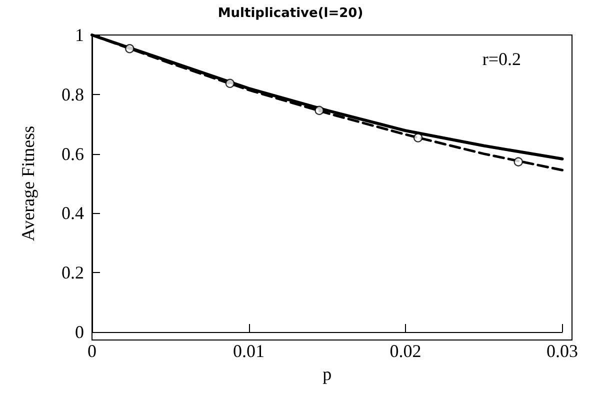 The image size is (589, 400). Describe the element at coordinates (291, 13) in the screenshot. I see `chart-title: Multiplicative(l=20)` at that location.